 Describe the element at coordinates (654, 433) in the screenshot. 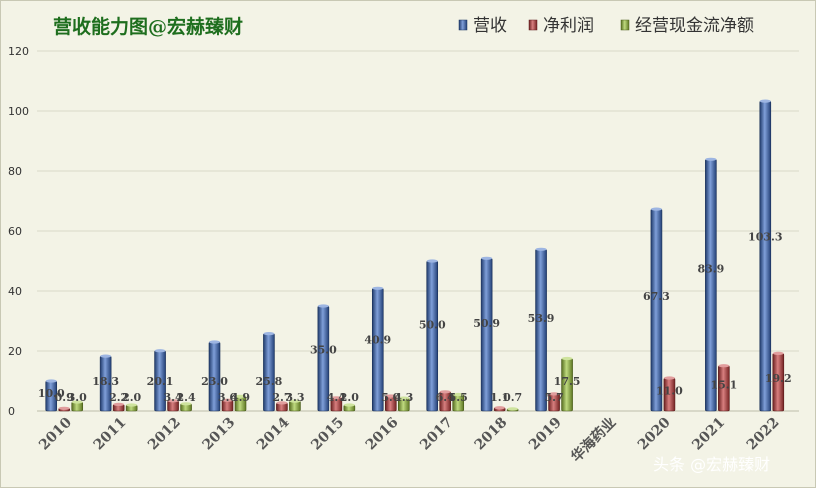

I see `x-tick-label: 2020` at that location.